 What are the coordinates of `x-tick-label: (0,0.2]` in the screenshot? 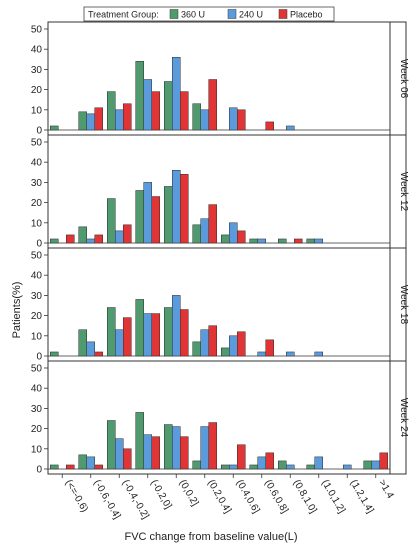 It's located at (189, 493).